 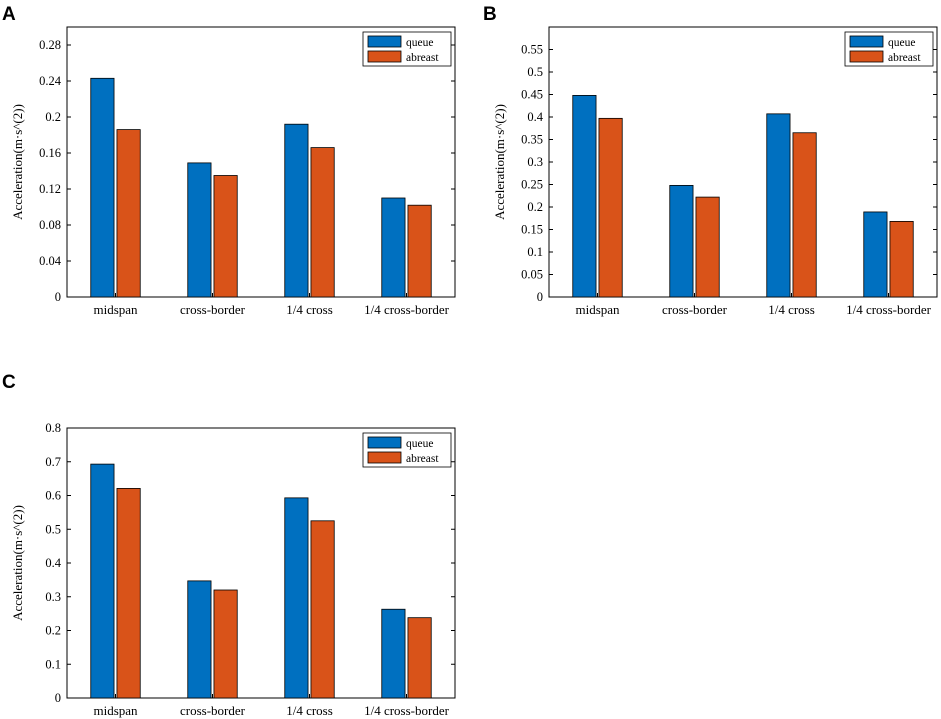 I want to click on y-tick-label: 0.16, so click(x=50, y=153).